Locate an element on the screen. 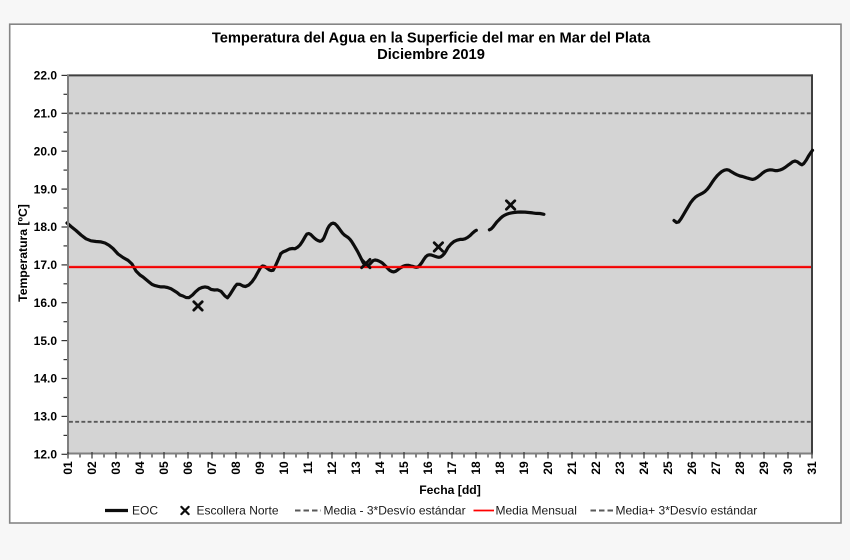  svg-text: 21.0 is located at coordinates (46, 114).